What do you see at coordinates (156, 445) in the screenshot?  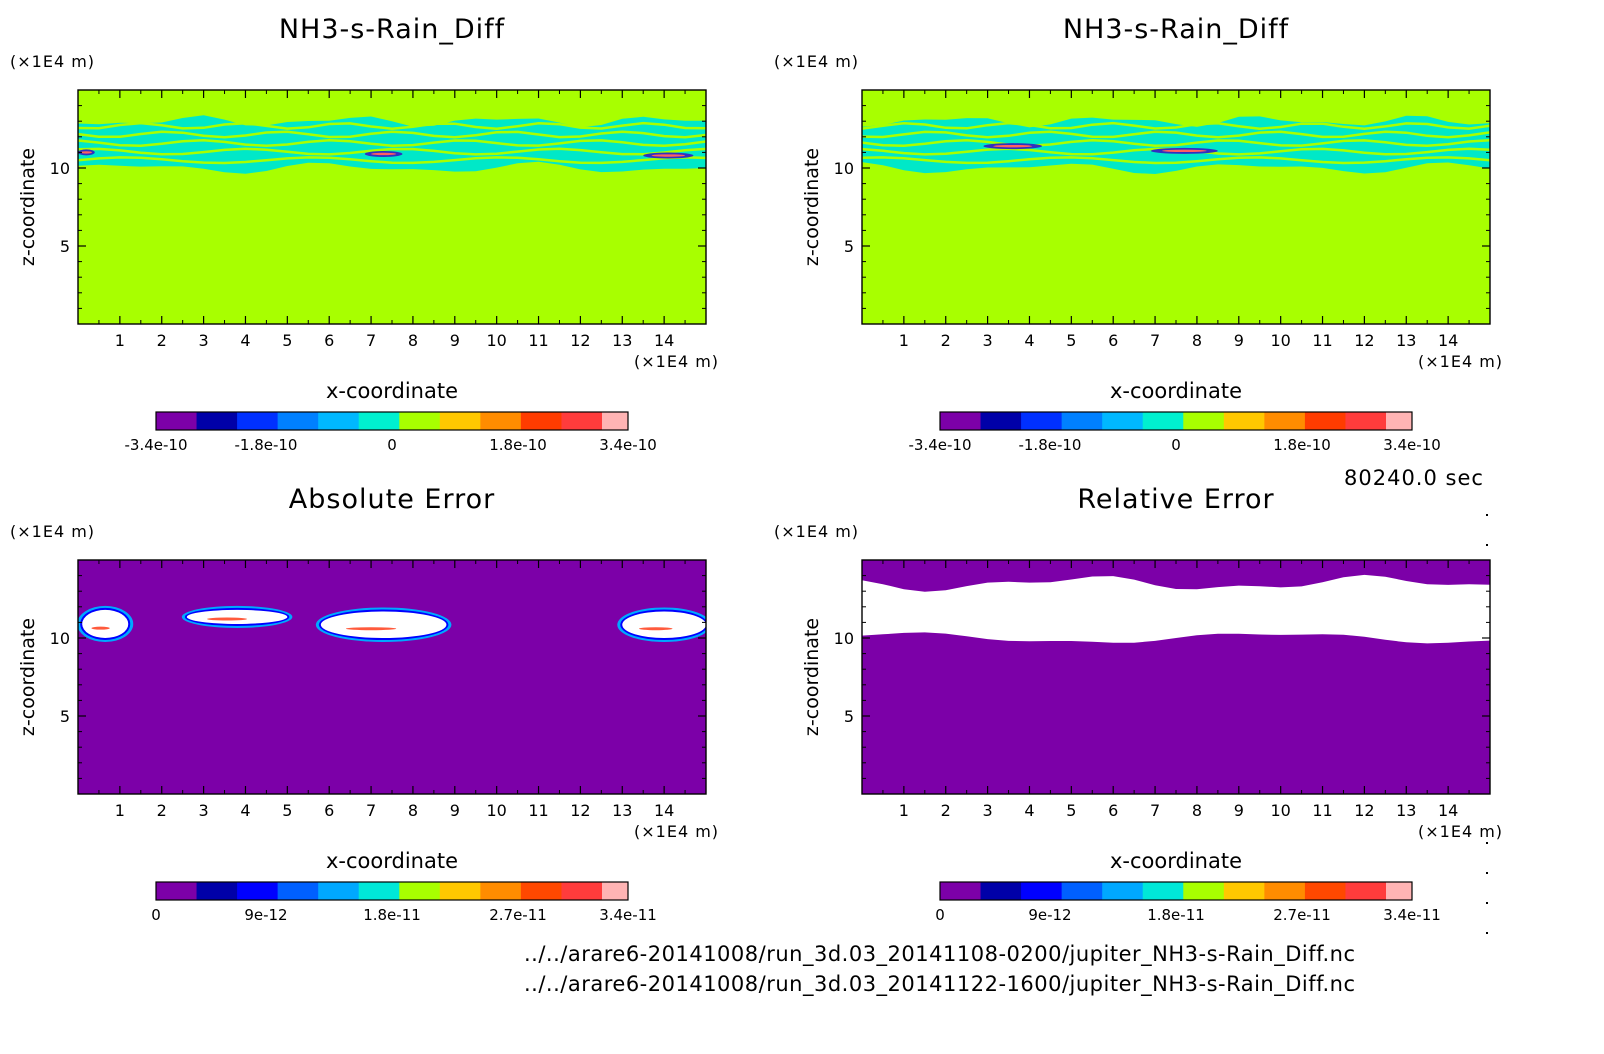 I see `colorbar-label: -3.4e-10` at bounding box center [156, 445].